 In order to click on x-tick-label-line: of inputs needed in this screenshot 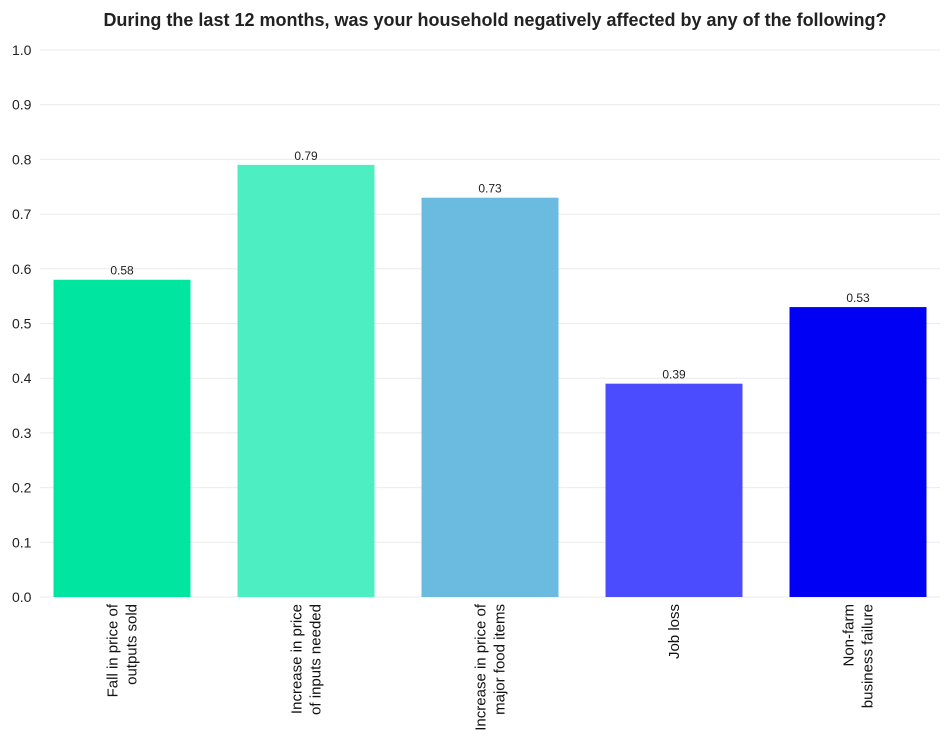, I will do `click(316, 659)`.